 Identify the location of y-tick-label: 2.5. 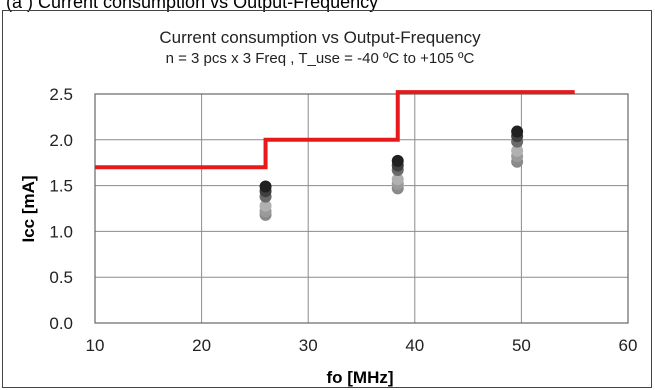
(61, 94).